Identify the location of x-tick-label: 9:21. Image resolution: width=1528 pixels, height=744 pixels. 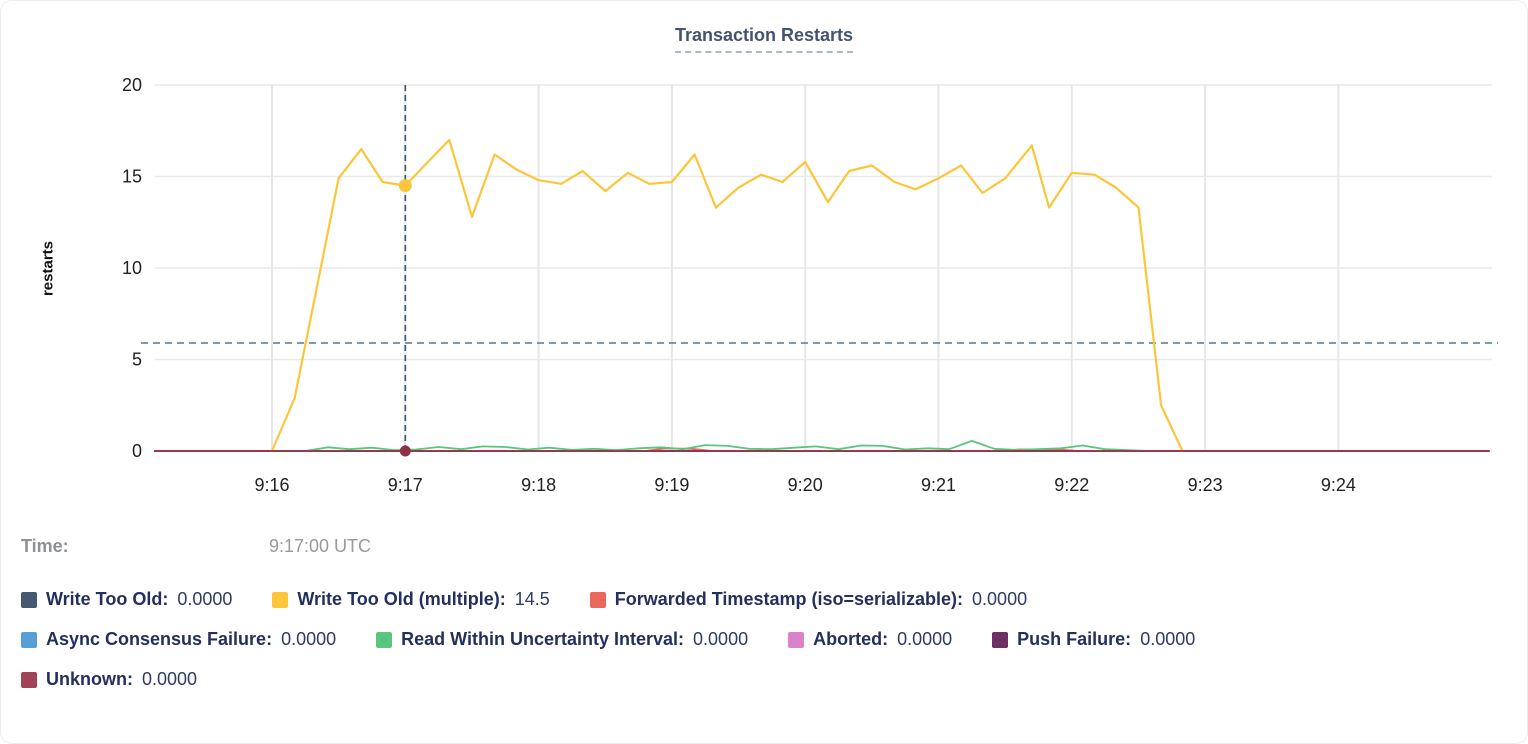
(938, 485).